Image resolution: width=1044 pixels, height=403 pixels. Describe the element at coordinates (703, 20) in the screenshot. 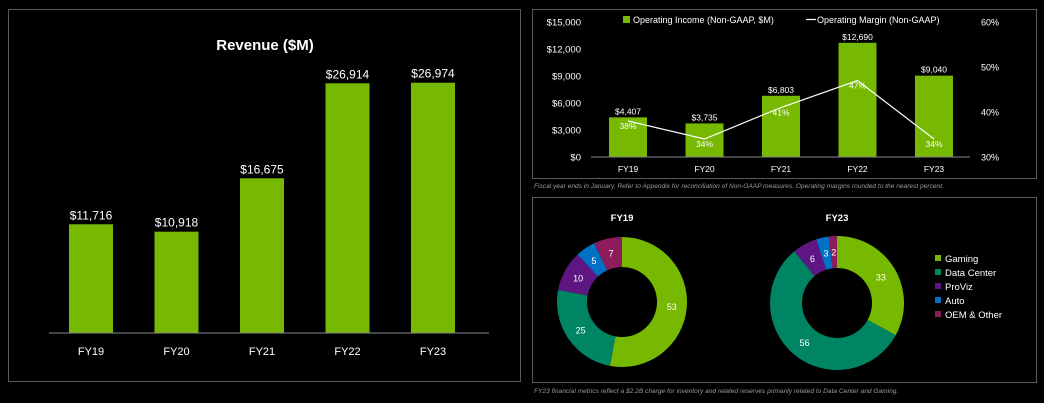

I see `op-legend-bar-label: Operating Income (Non-GAAP, $M)` at that location.